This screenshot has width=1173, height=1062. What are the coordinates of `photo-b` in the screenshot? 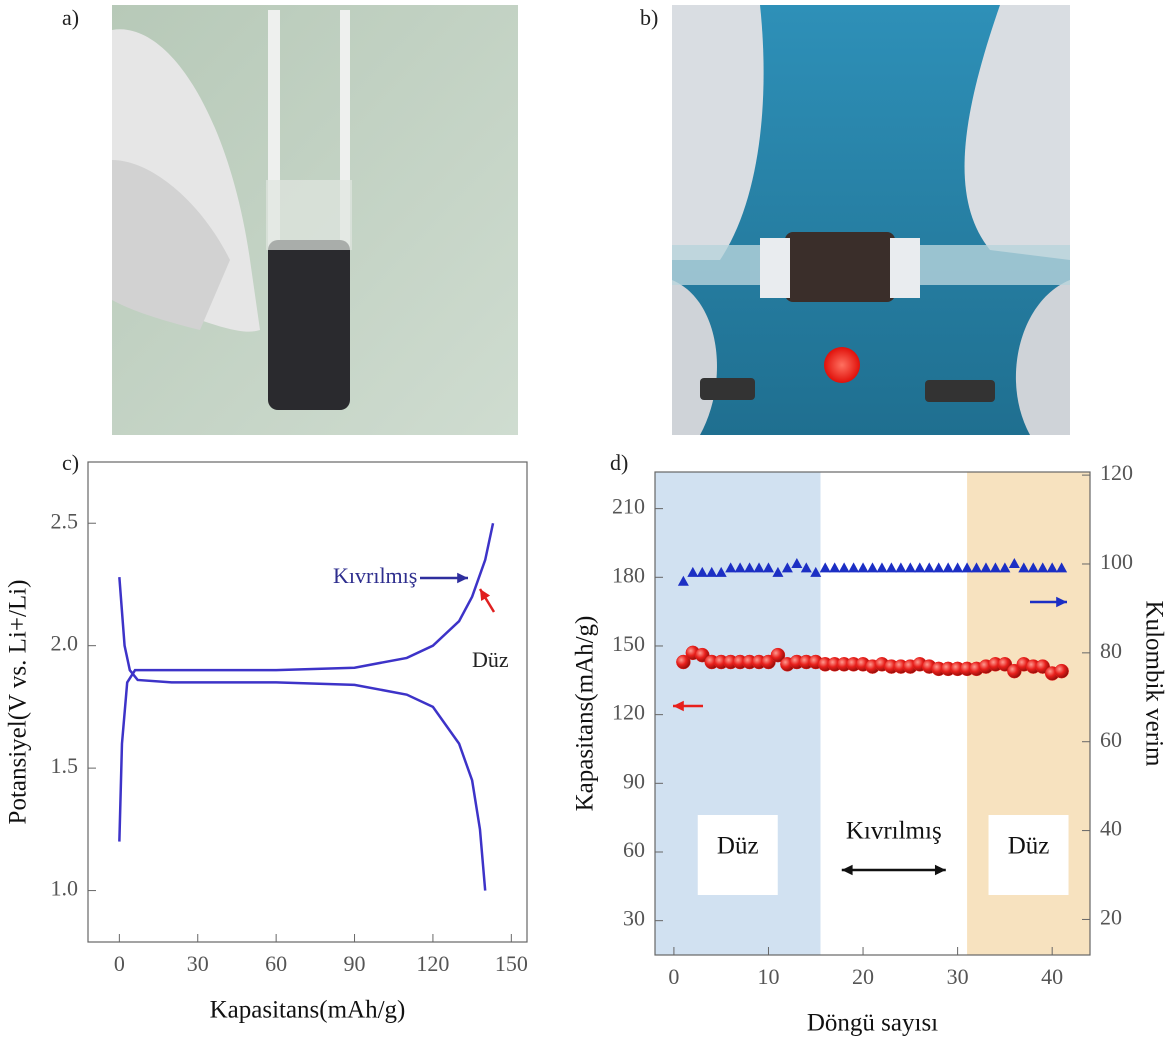 It's located at (871, 220).